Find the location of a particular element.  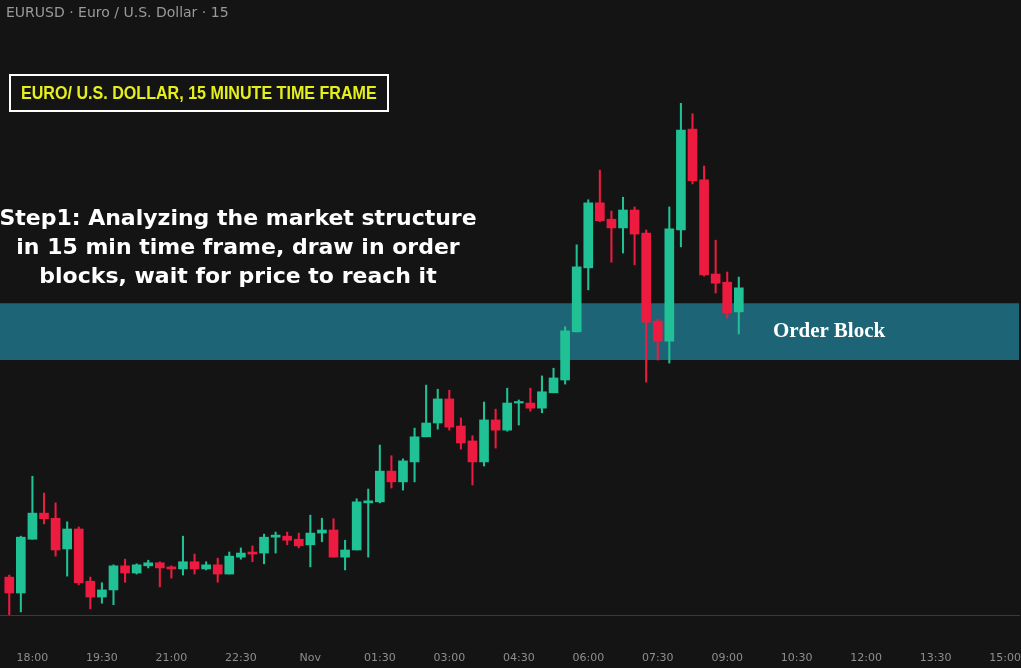

chart-title: EURUSD · Euro / U.S. Dollar · 15 is located at coordinates (117, 11).